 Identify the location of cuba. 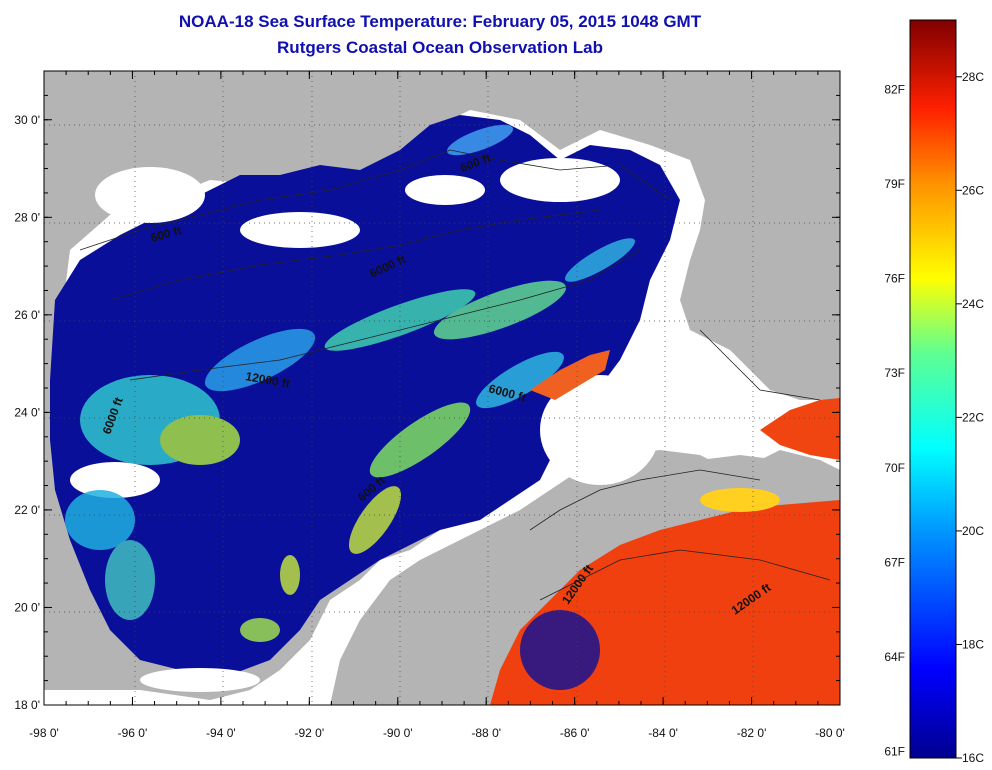
(750, 480).